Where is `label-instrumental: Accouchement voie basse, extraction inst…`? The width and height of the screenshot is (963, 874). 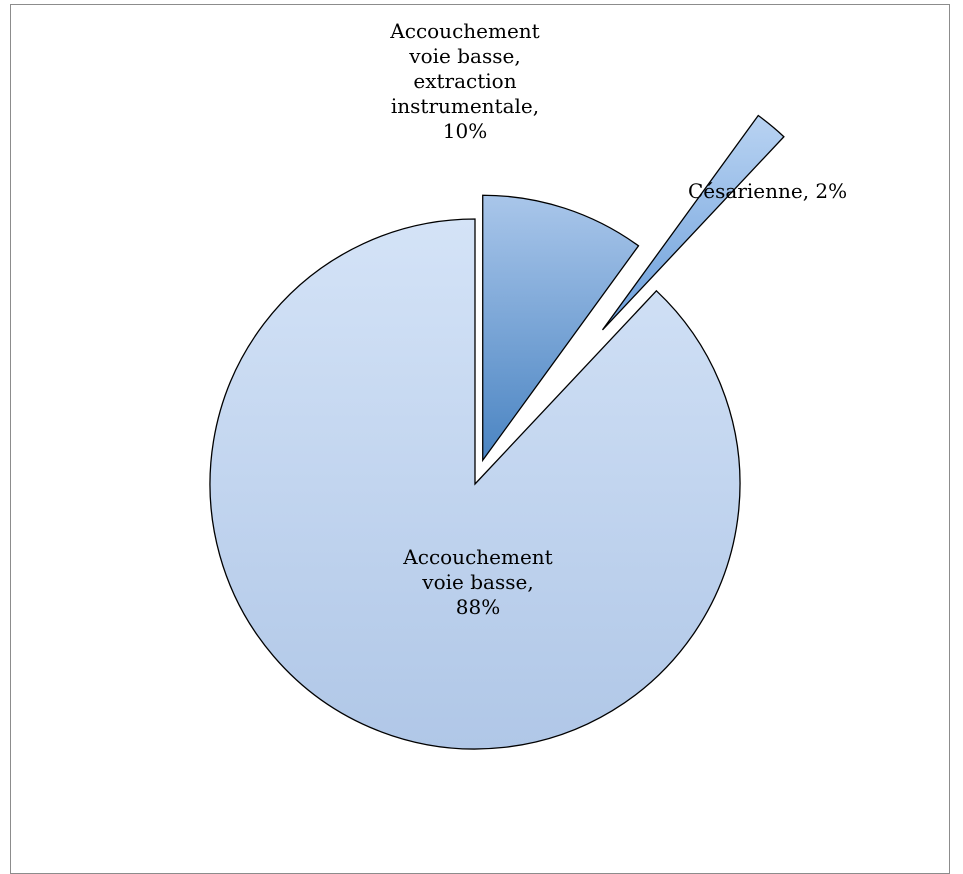 label-instrumental: Accouchement voie basse, extraction inst… is located at coordinates (465, 81).